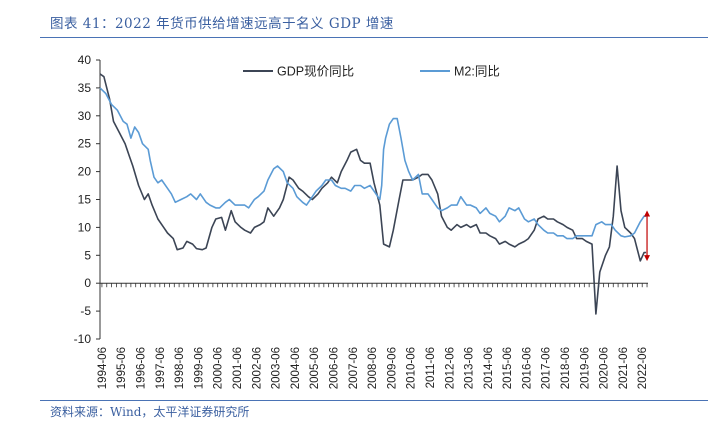 This screenshot has width=721, height=429. Describe the element at coordinates (103, 368) in the screenshot. I see `x-tick-label: 1994-06` at that location.